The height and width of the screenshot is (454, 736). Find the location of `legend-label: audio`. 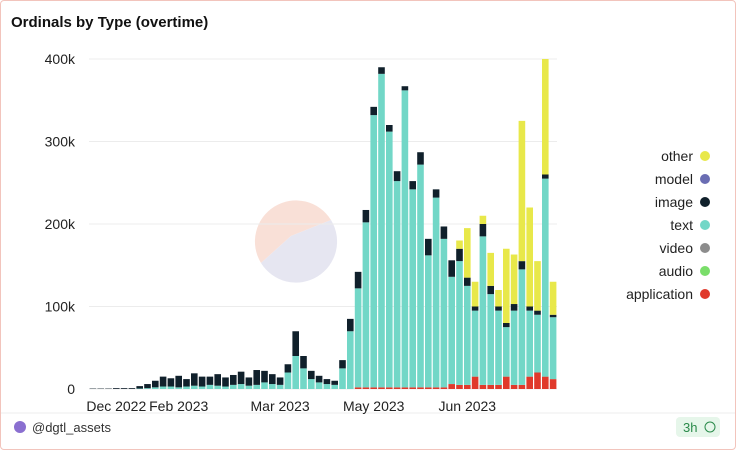

legend-label: audio is located at coordinates (676, 271).